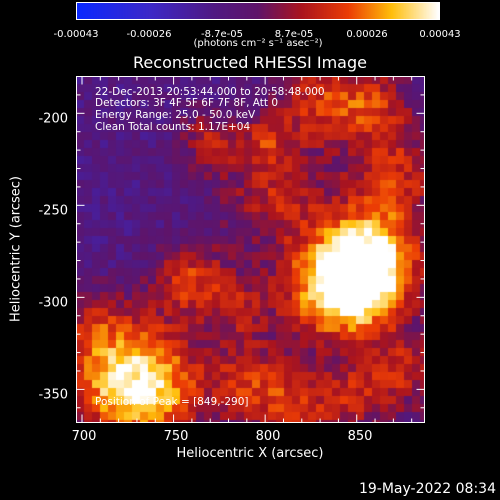  I want to click on colorbar-tick-label: 0.00043, so click(440, 34).